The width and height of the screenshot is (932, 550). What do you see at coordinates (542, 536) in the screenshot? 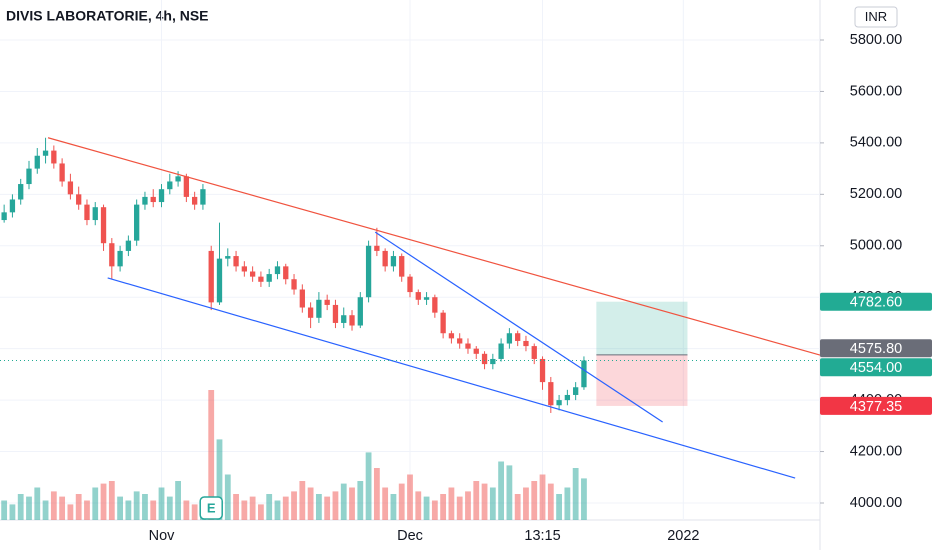
I see `x-tick-label: 13:15` at bounding box center [542, 536].